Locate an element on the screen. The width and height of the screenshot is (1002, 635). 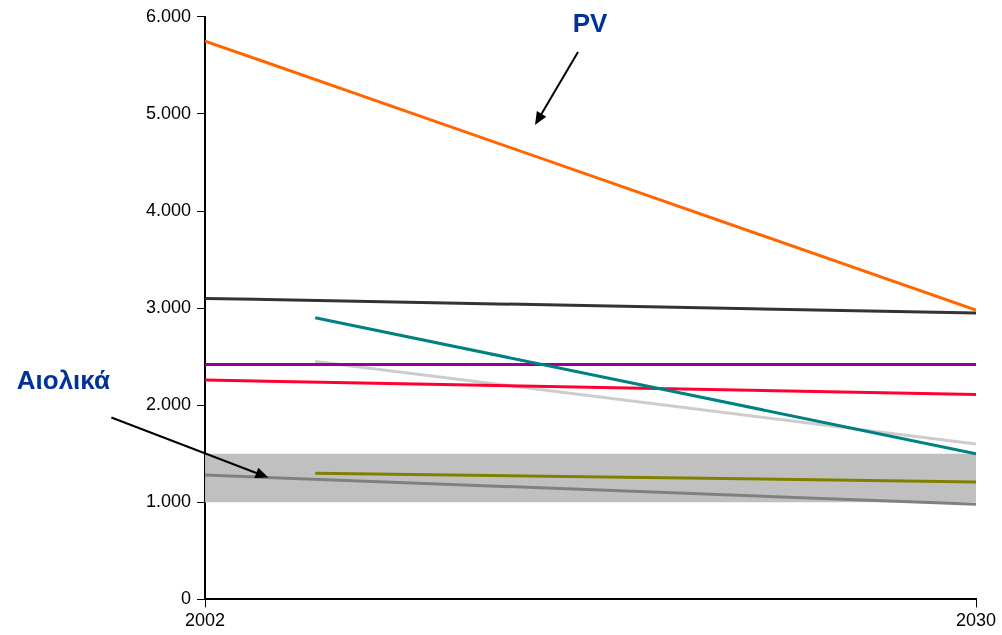
y-tick-label: 0 is located at coordinates (186, 598).